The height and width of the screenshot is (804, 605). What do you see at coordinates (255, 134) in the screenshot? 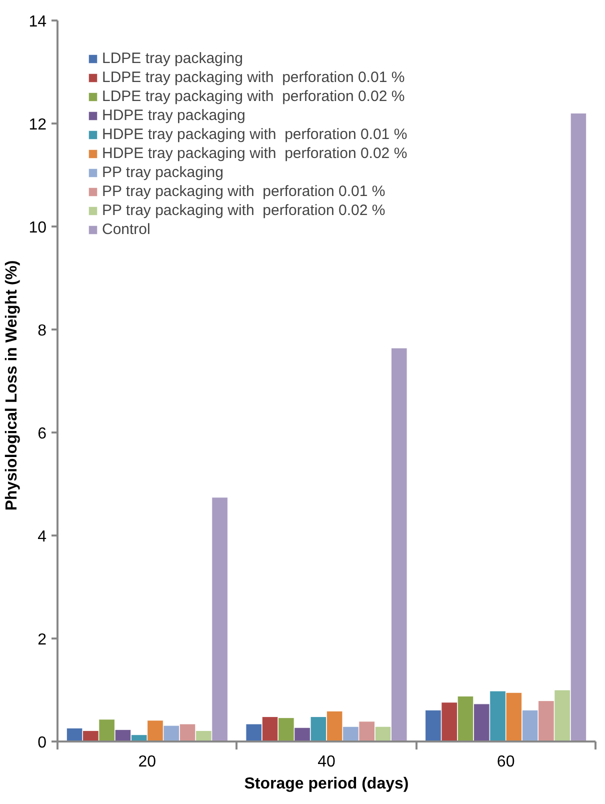
I see `legend-label: HDPE tray packaging with perforation 0.01 %` at bounding box center [255, 134].